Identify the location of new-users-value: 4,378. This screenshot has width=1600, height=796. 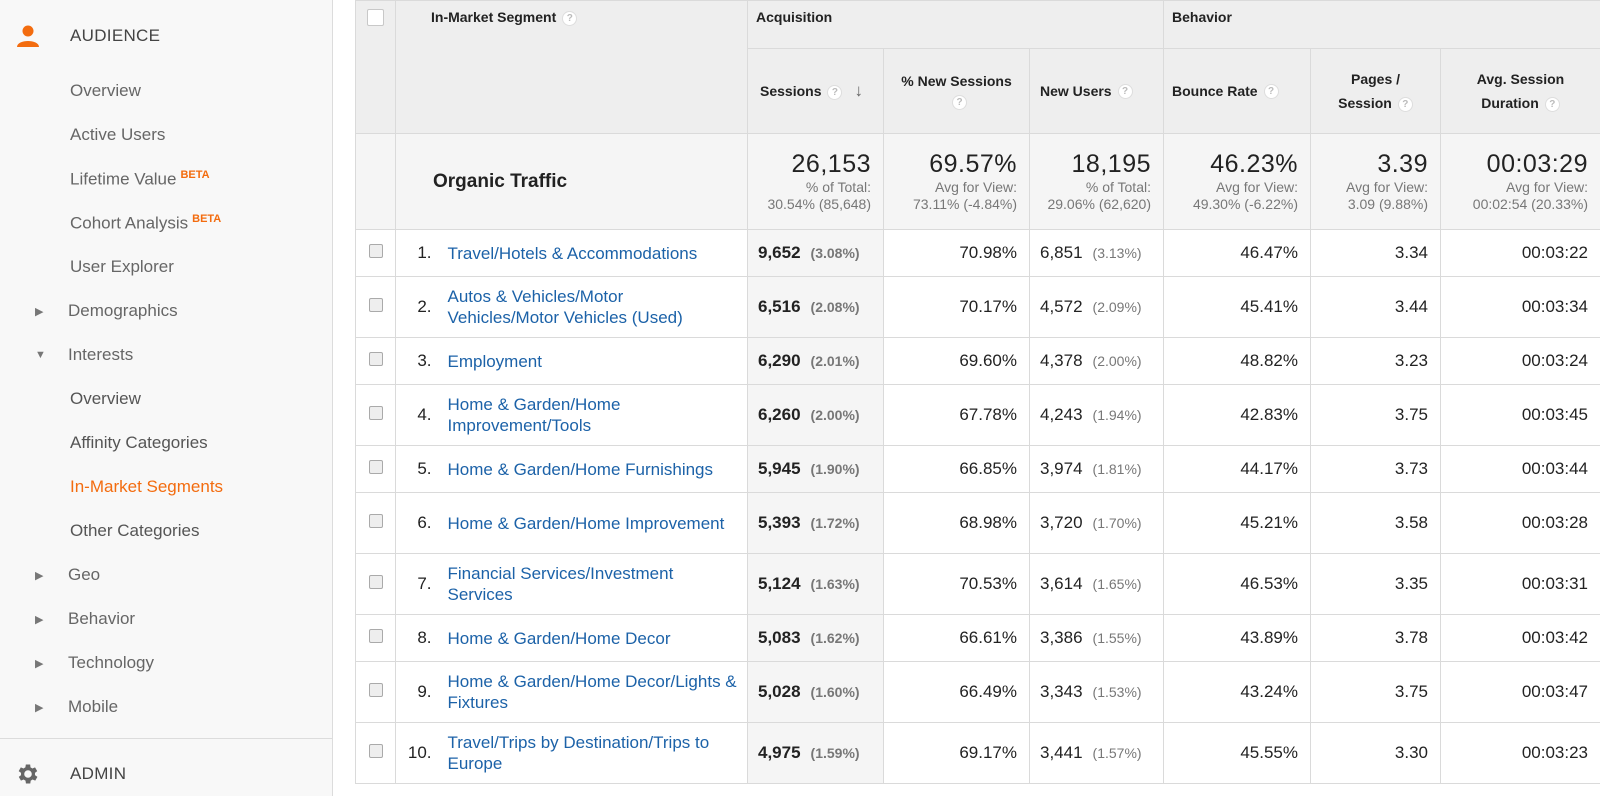
(1061, 360).